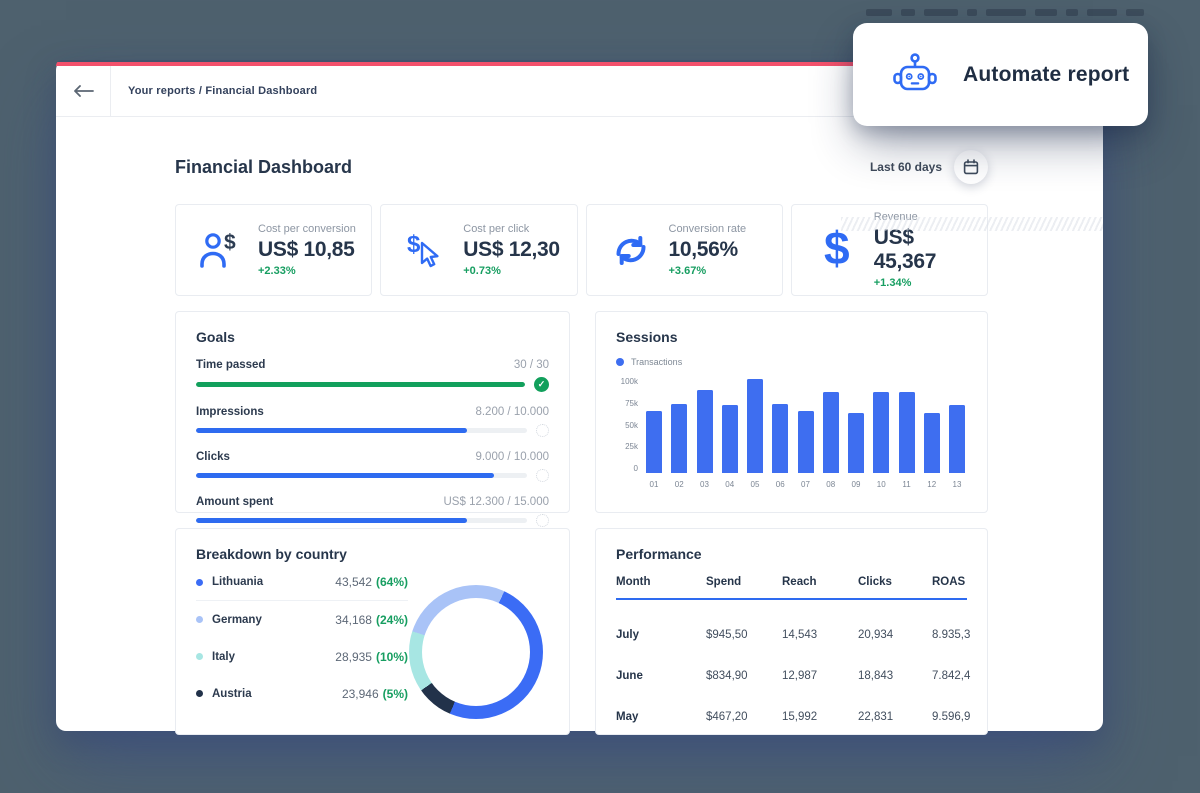 Image resolution: width=1200 pixels, height=793 pixels. What do you see at coordinates (353, 582) in the screenshot?
I see `country-value: 43,542` at bounding box center [353, 582].